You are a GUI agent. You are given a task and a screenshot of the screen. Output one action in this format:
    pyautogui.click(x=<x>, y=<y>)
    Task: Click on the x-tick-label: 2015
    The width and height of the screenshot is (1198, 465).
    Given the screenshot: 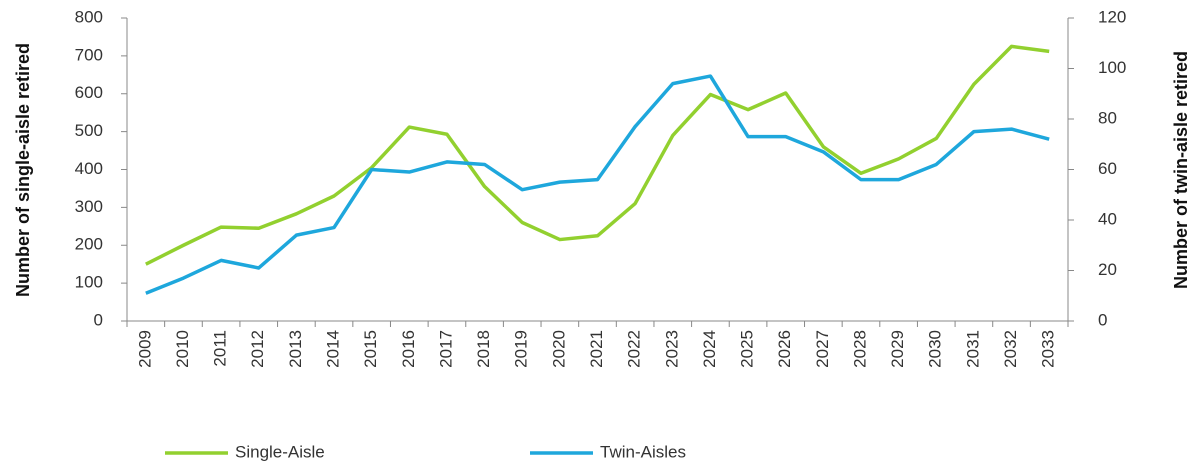 What is the action you would take?
    pyautogui.click(x=370, y=349)
    